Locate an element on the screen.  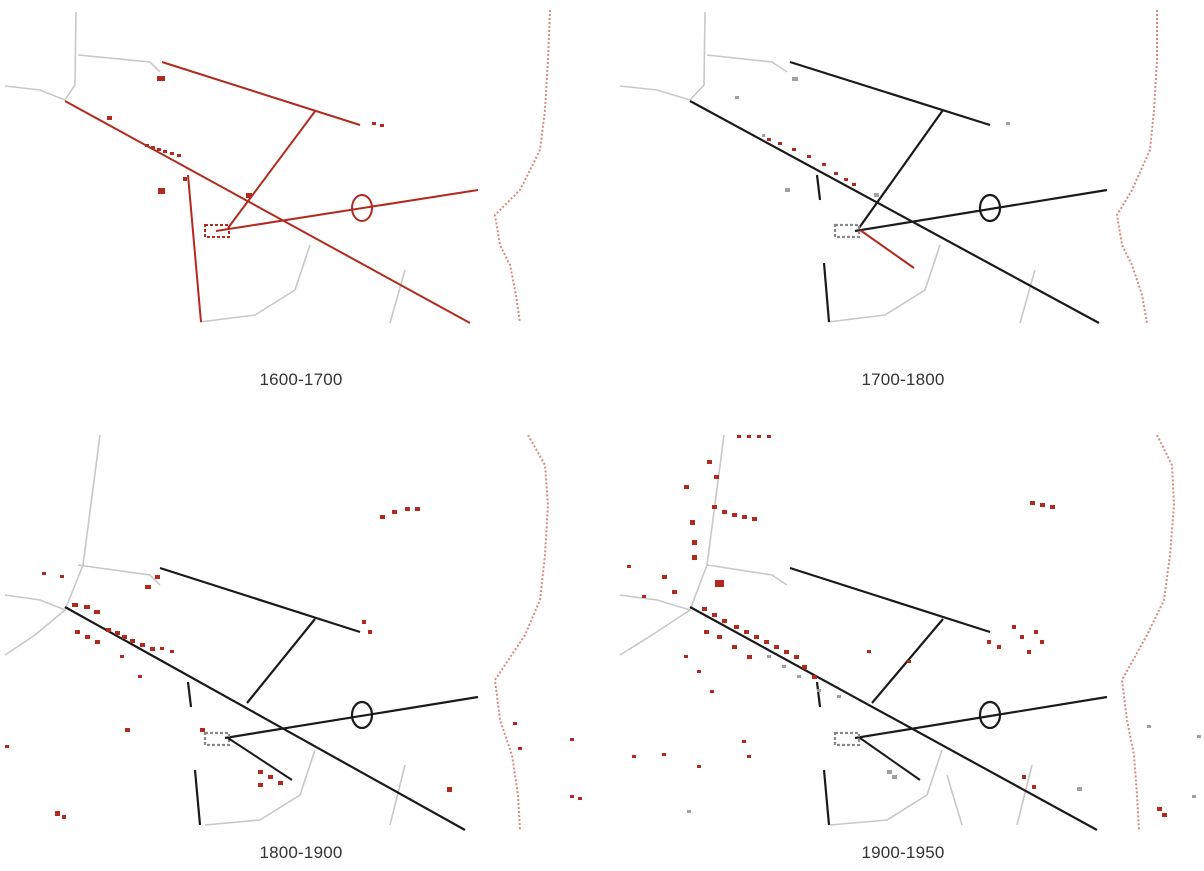
panel-label: 1700-1800 is located at coordinates (903, 379).